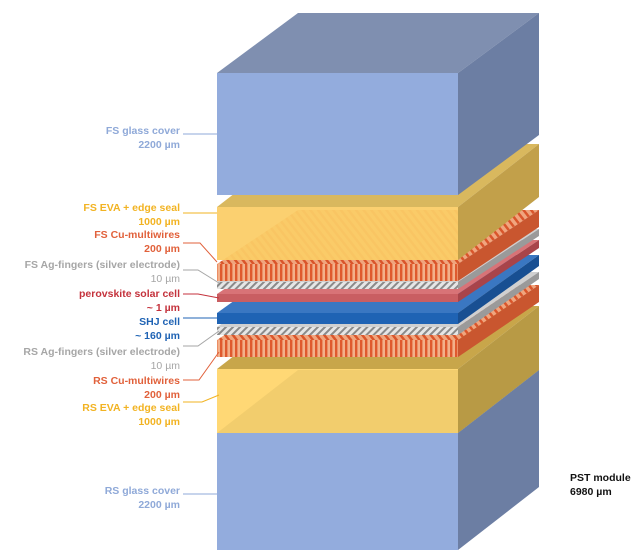 The image size is (635, 552). Describe the element at coordinates (129, 301) in the screenshot. I see `perovskite-label: perovskite solar cell ~ 1 µm` at that location.